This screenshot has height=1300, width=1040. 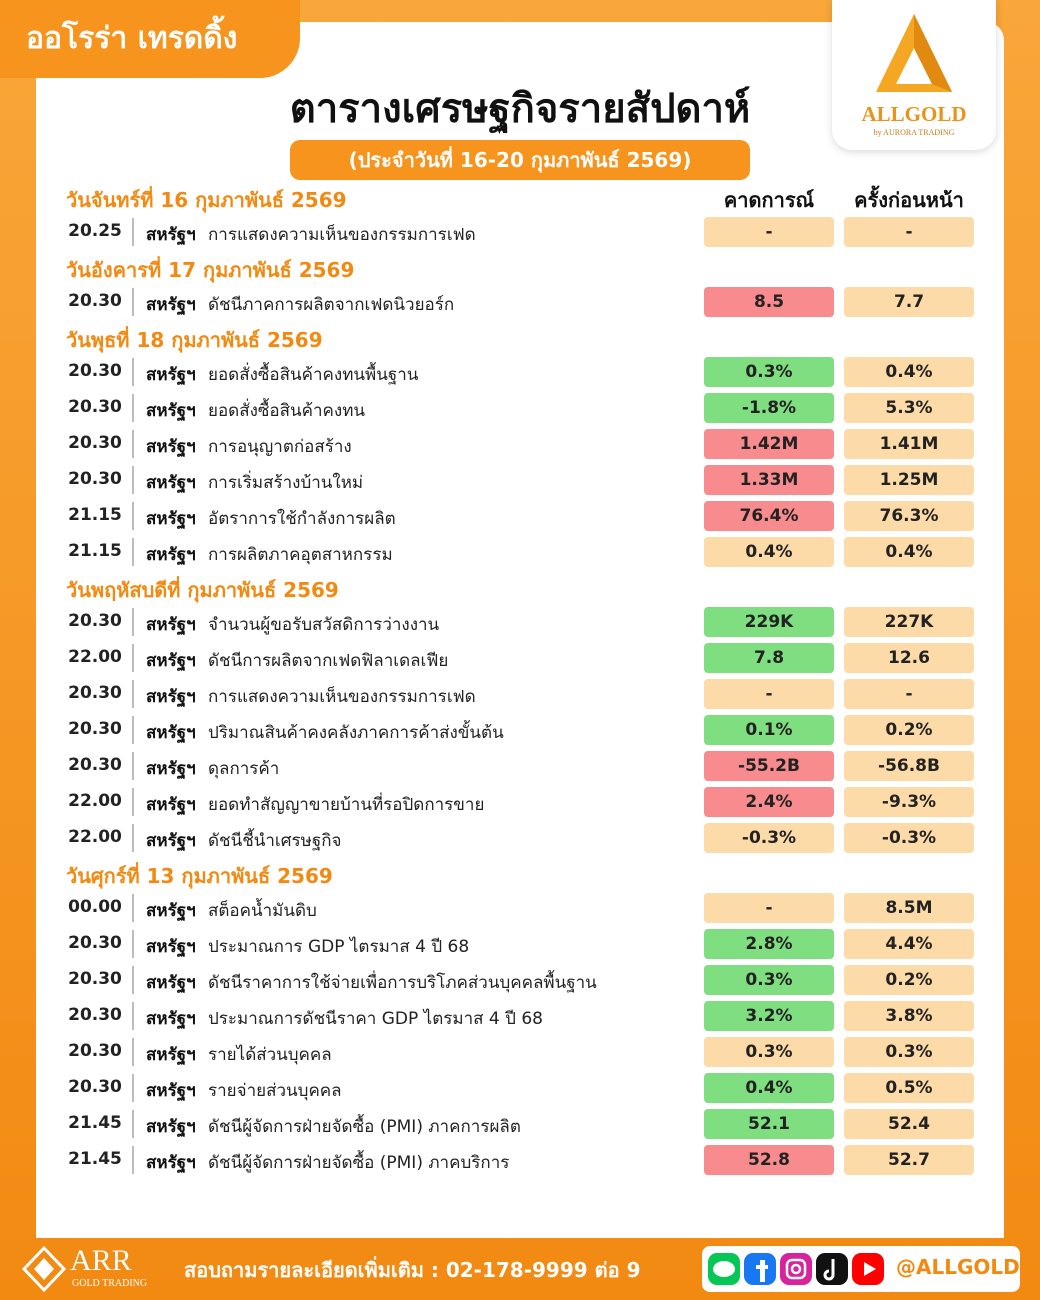 I want to click on column-header: คาดการณ์, so click(x=769, y=200).